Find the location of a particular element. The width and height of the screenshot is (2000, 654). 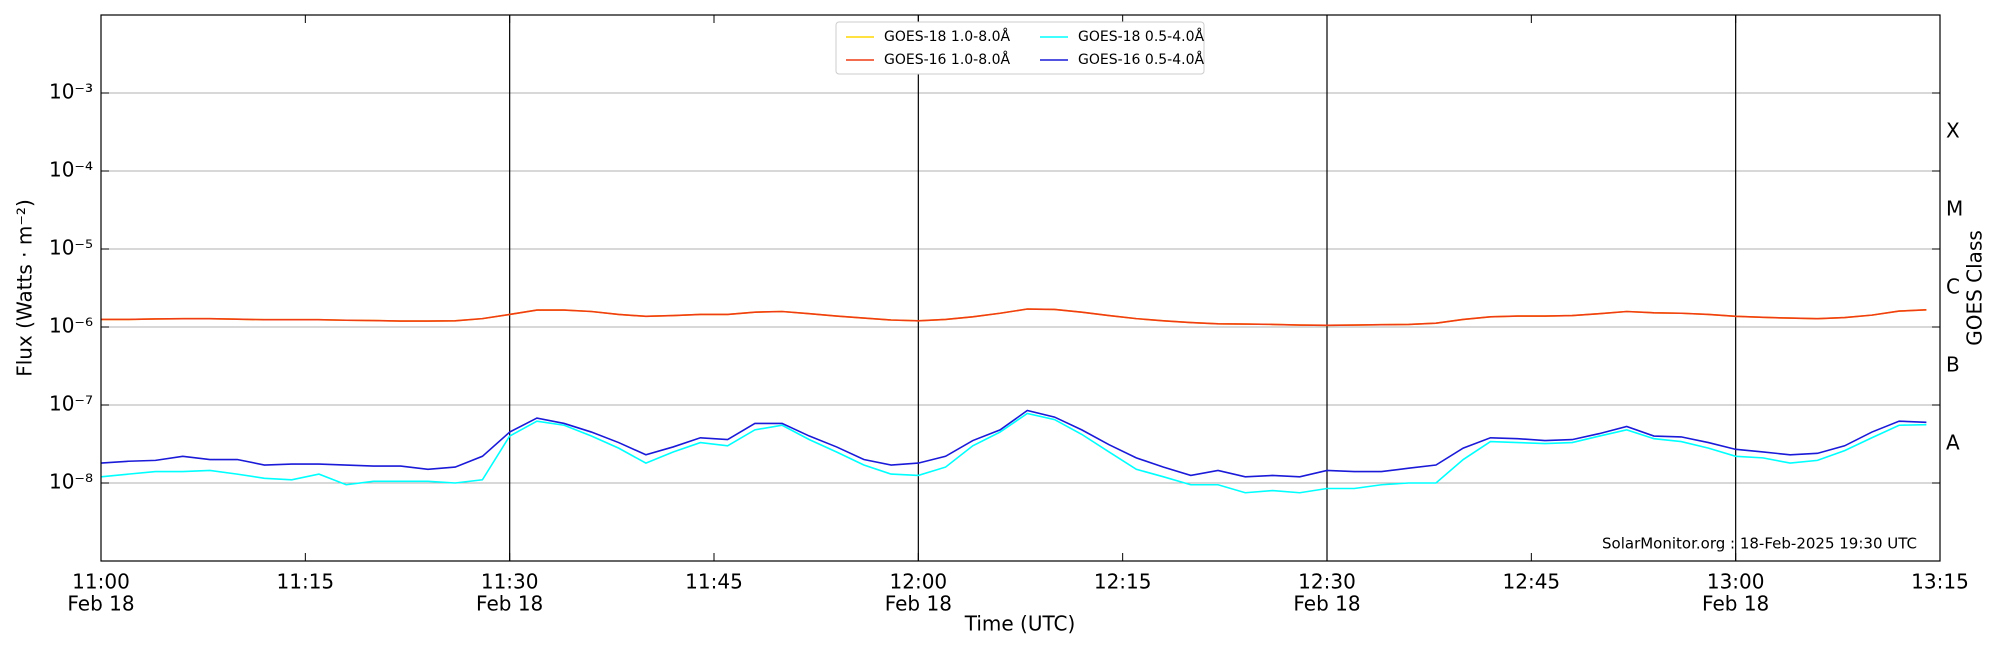

y-tick-label: 10⁻³ is located at coordinates (71, 92).